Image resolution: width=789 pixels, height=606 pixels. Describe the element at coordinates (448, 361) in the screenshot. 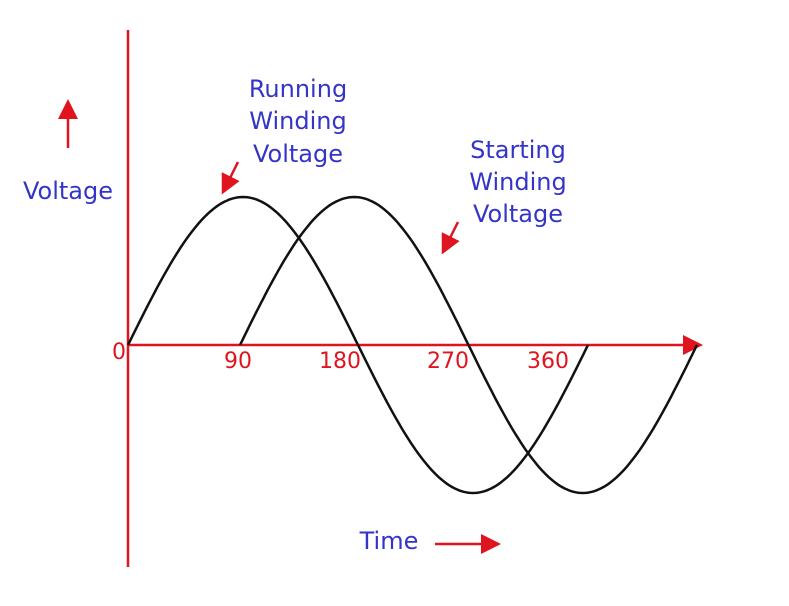

I see `tick-label: 270` at that location.